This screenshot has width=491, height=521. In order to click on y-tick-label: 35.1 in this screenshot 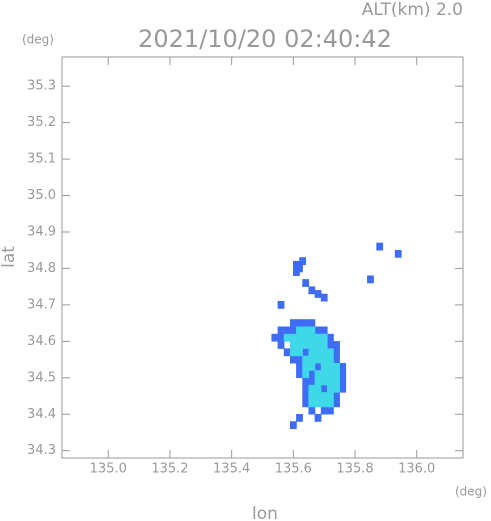, I will do `click(41, 159)`.